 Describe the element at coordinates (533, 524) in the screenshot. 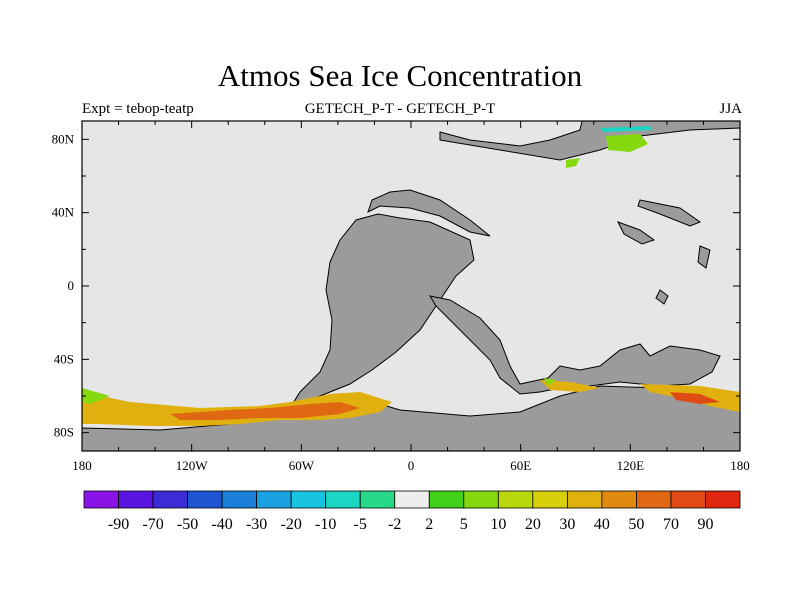

I see `colorbar-tick-label: 20` at that location.